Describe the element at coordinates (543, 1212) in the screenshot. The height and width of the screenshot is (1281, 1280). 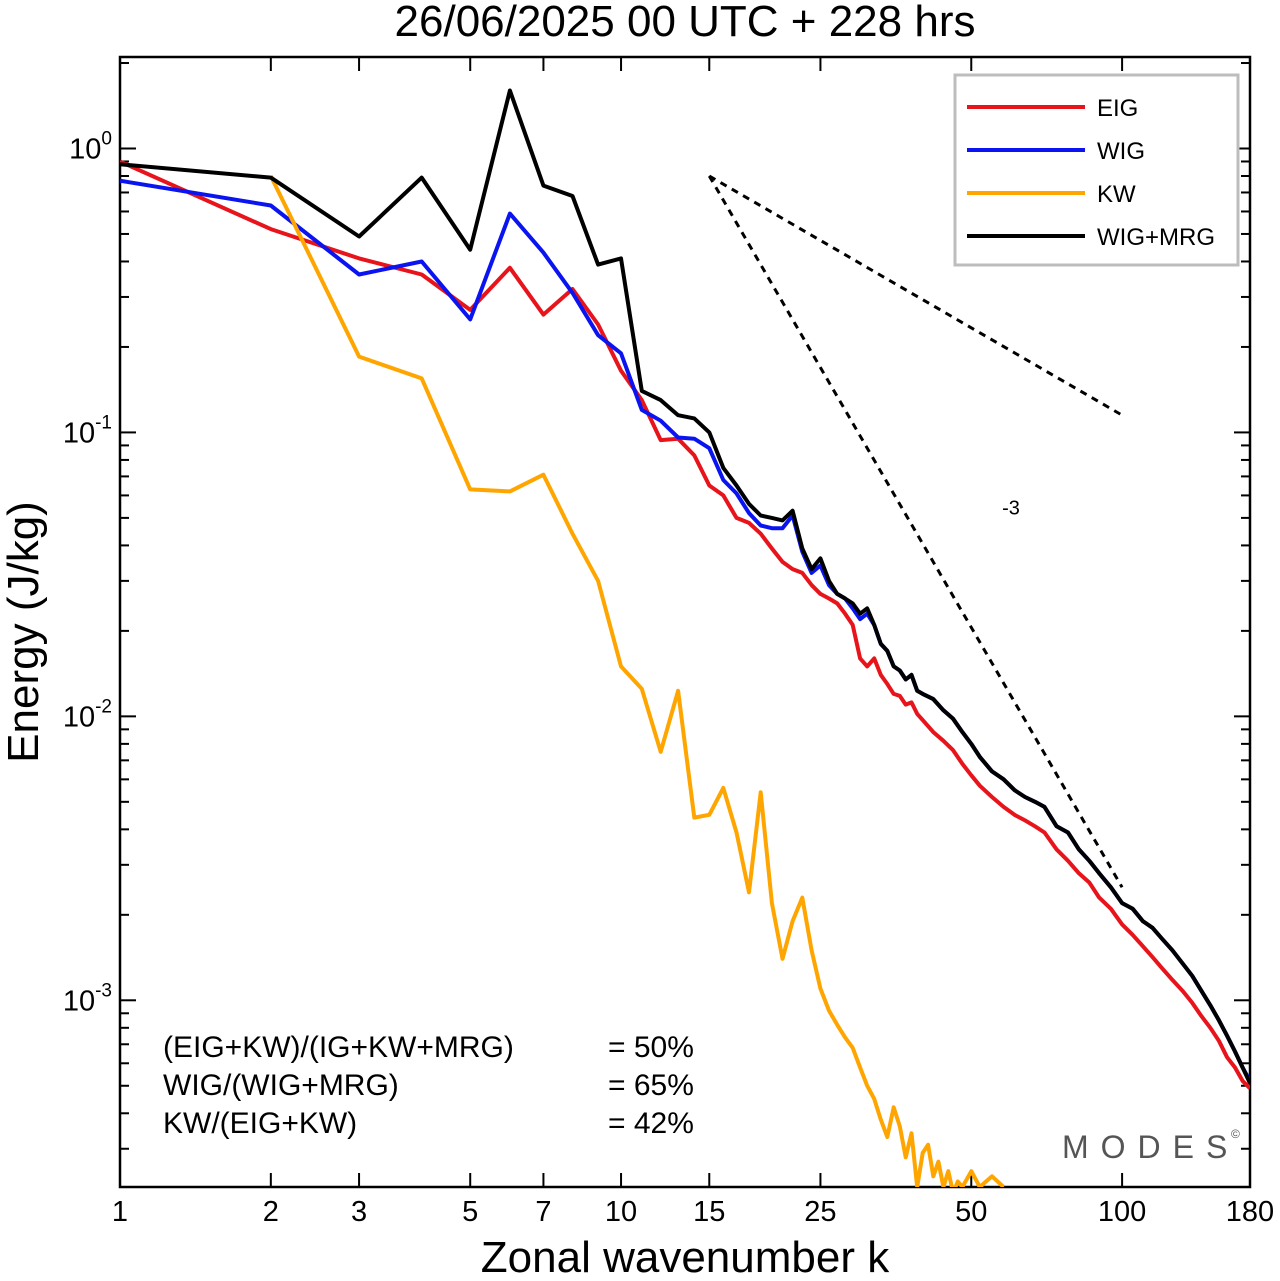
I see `x-tick-label: 7` at that location.